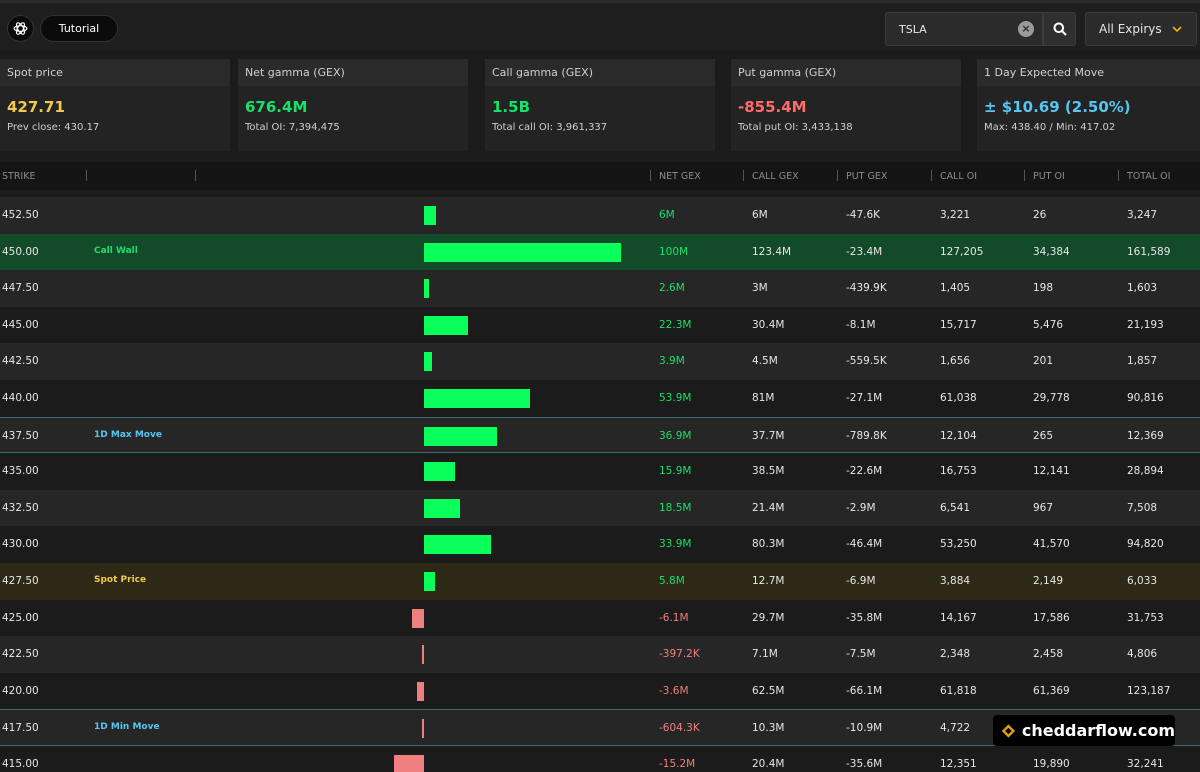 The image size is (1200, 772). Describe the element at coordinates (680, 176) in the screenshot. I see `header-net-gex: NET GEX` at that location.